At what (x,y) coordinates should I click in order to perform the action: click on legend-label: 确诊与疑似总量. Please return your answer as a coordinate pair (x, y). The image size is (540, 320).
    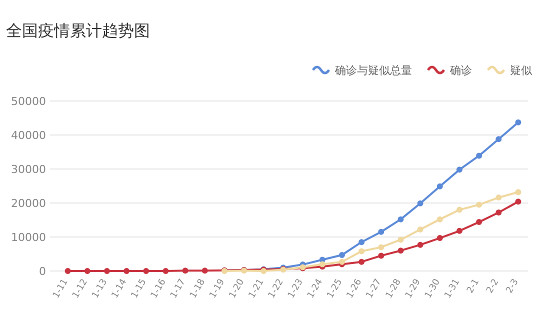
    Looking at the image, I should click on (373, 70).